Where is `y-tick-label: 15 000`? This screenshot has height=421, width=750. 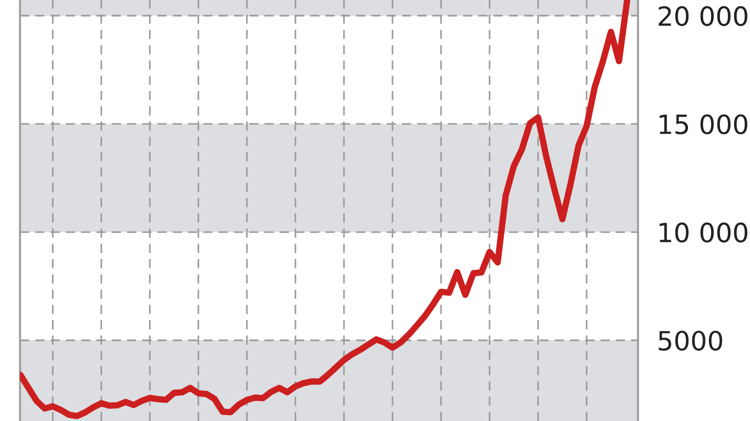 y-tick-label: 15 000 is located at coordinates (704, 124).